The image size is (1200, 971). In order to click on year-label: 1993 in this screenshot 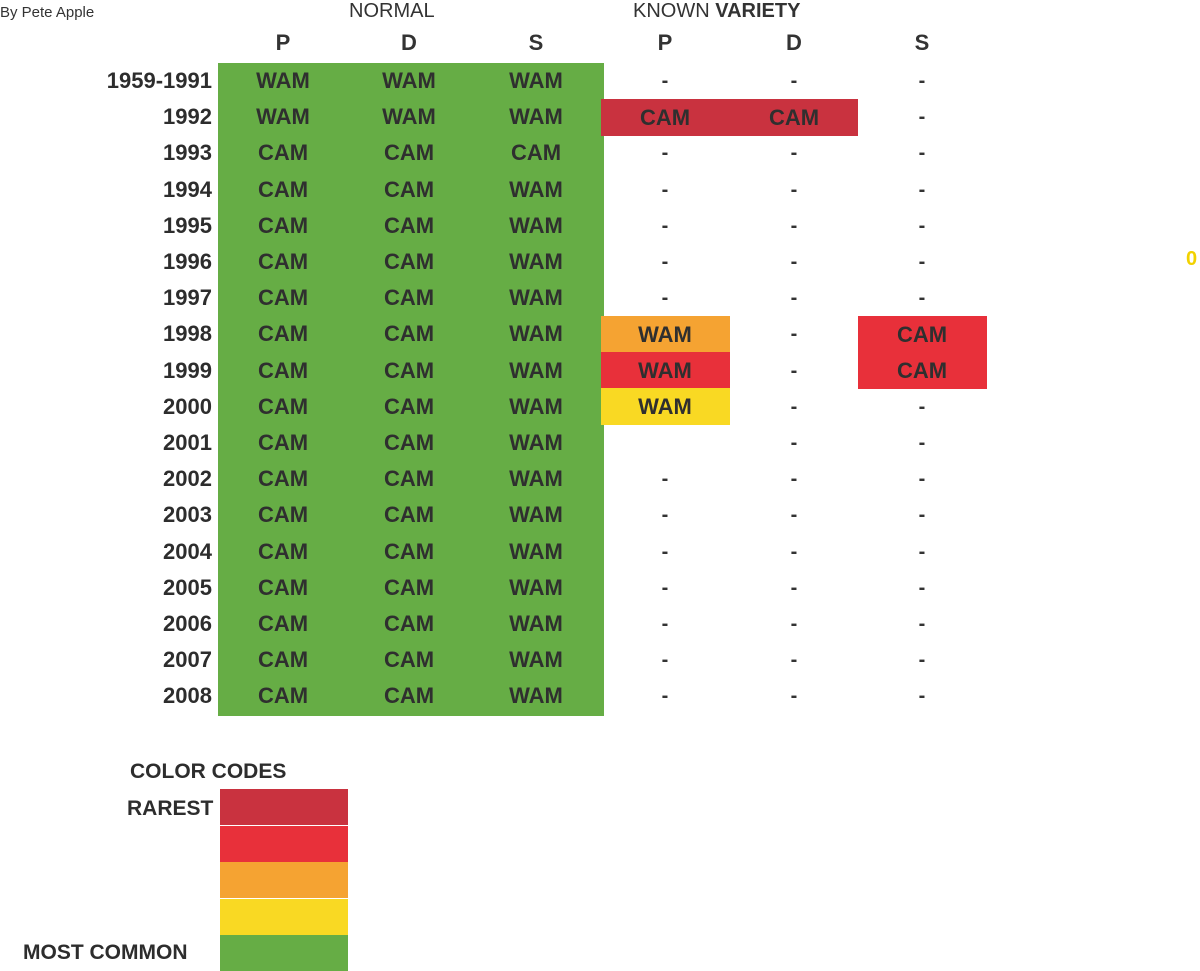, I will do `click(187, 153)`.